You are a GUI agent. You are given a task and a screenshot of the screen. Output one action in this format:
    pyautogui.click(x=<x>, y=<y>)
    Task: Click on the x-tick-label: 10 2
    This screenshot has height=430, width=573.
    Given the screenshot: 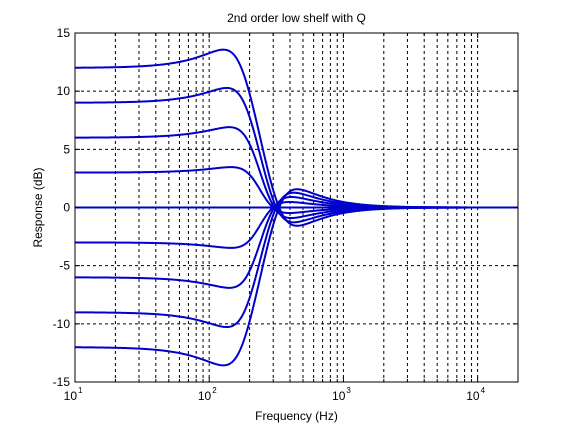 What is the action you would take?
    pyautogui.click(x=207, y=394)
    